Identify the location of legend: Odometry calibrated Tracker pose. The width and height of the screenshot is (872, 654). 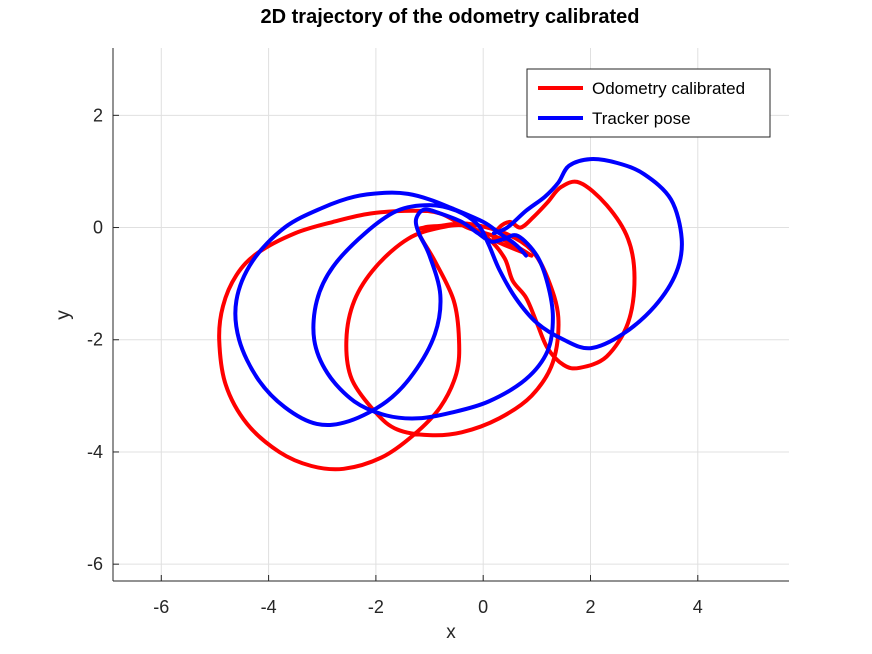
(648, 103).